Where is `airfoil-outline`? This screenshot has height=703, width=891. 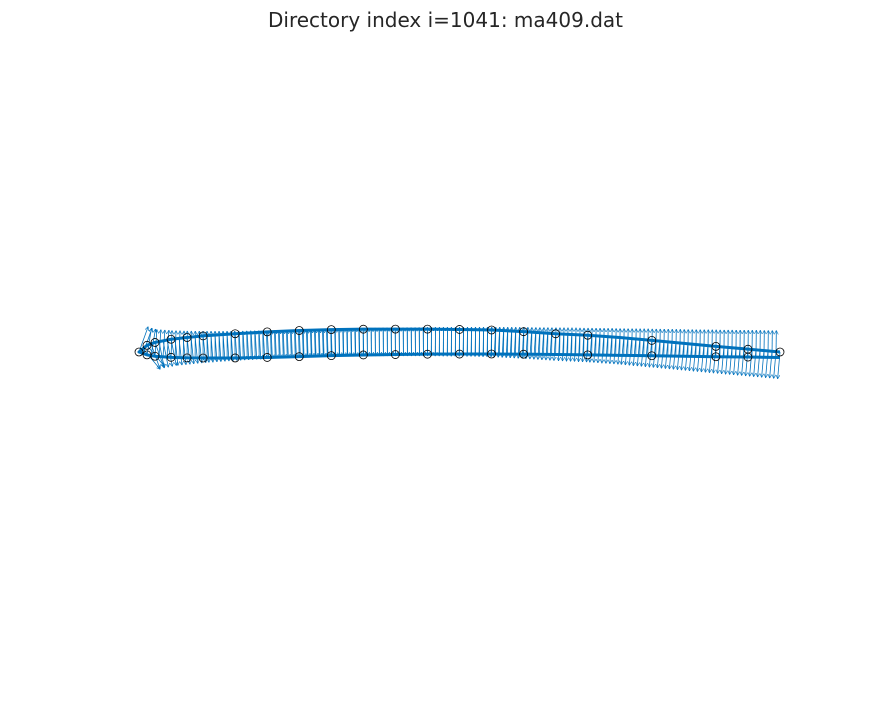
airfoil-outline is located at coordinates (459, 343).